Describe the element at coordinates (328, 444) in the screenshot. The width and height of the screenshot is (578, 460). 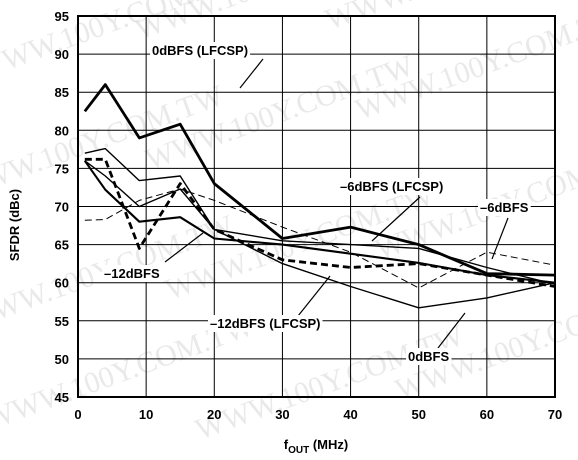
I see `x-axis-title-unit: (MHz)` at that location.